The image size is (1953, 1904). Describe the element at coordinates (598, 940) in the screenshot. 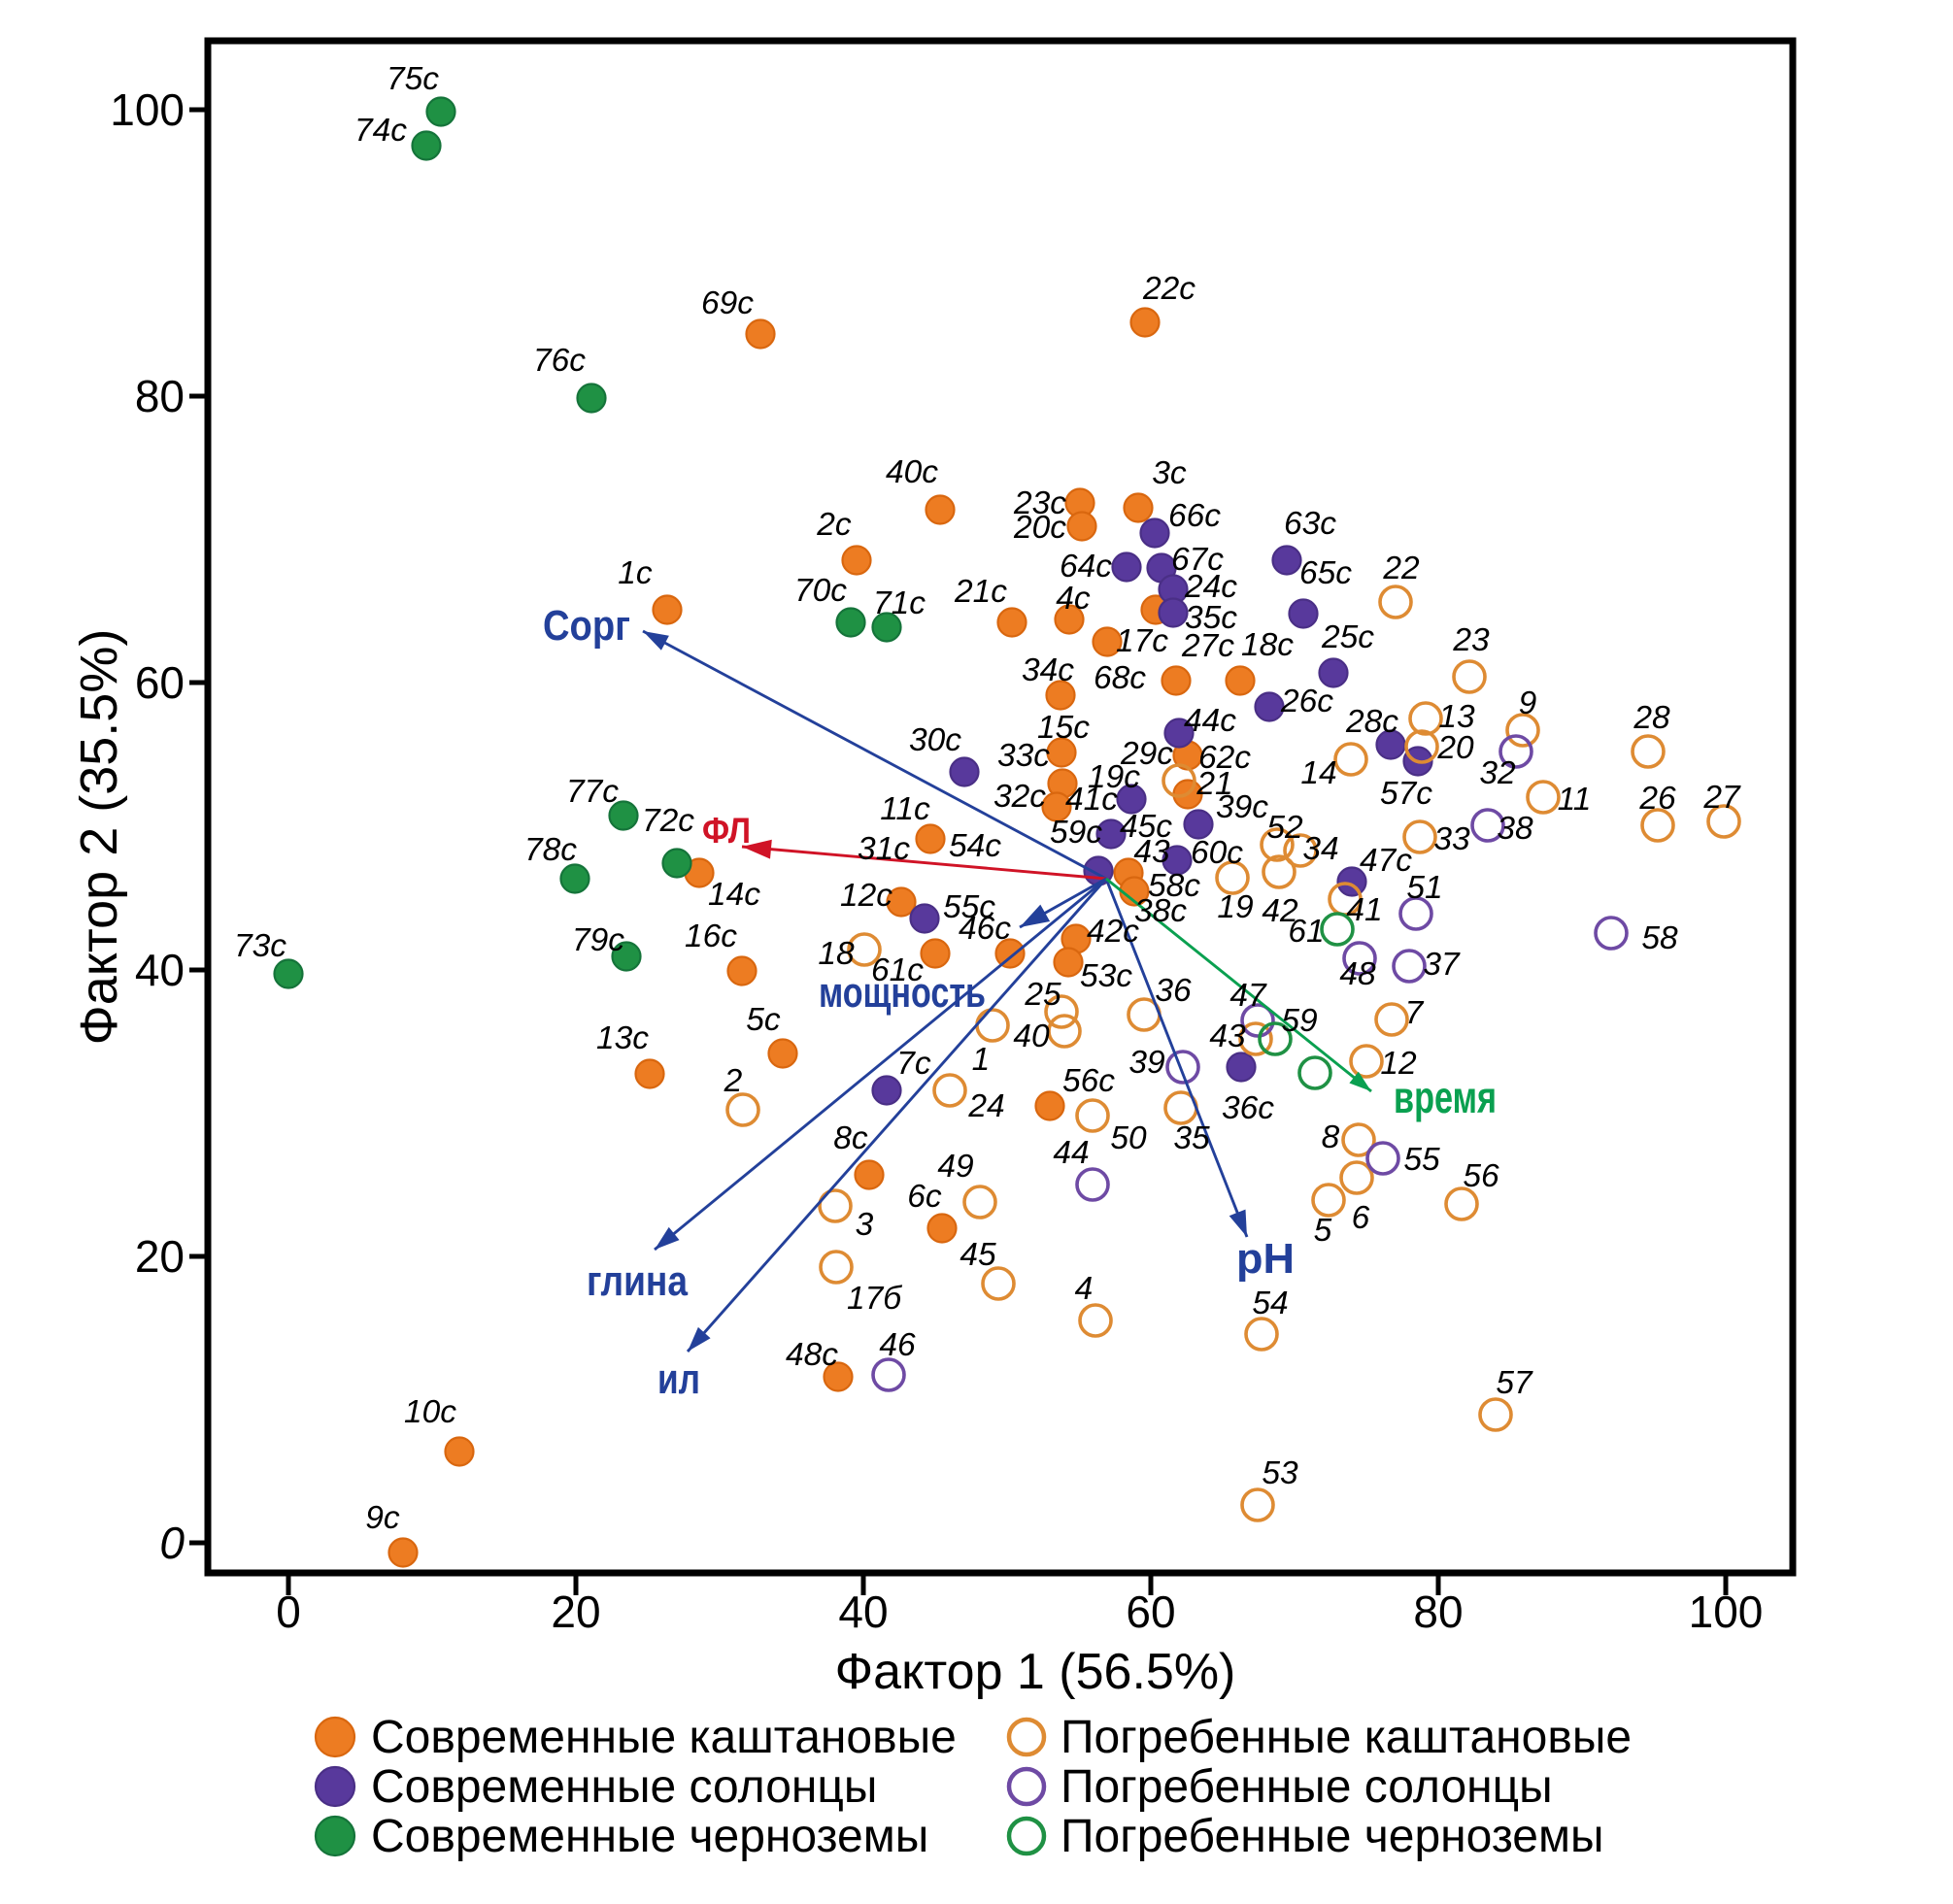

I see `svg-text: 79c` at that location.